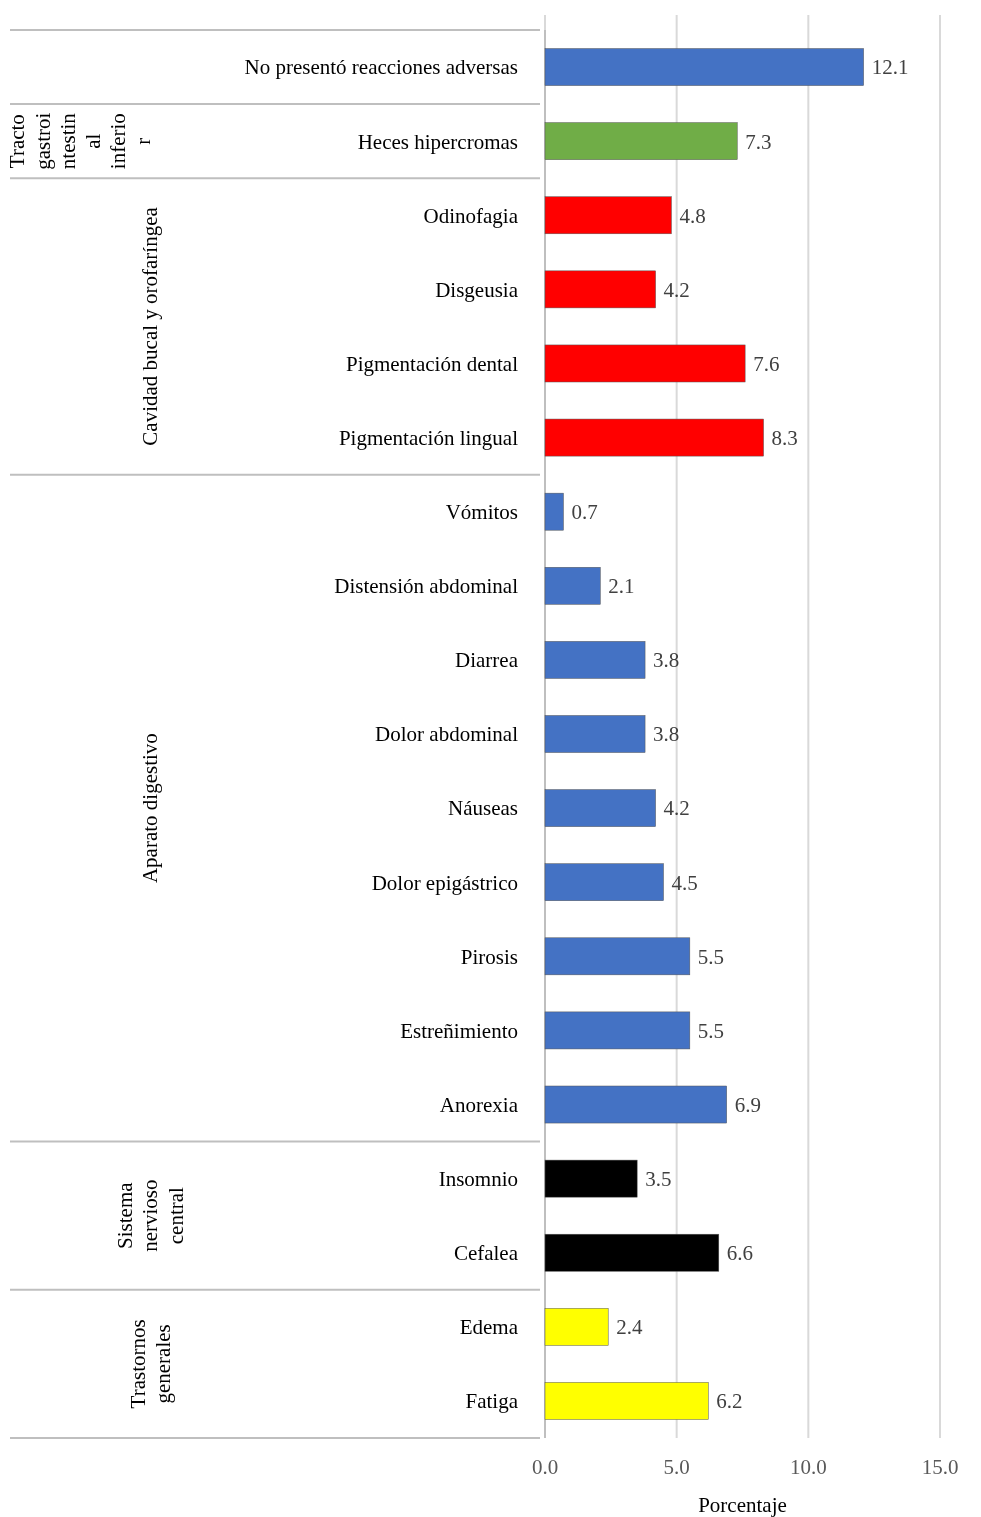 The width and height of the screenshot is (981, 1517). What do you see at coordinates (477, 289) in the screenshot?
I see `y-tick-label: Disgeusia` at bounding box center [477, 289].